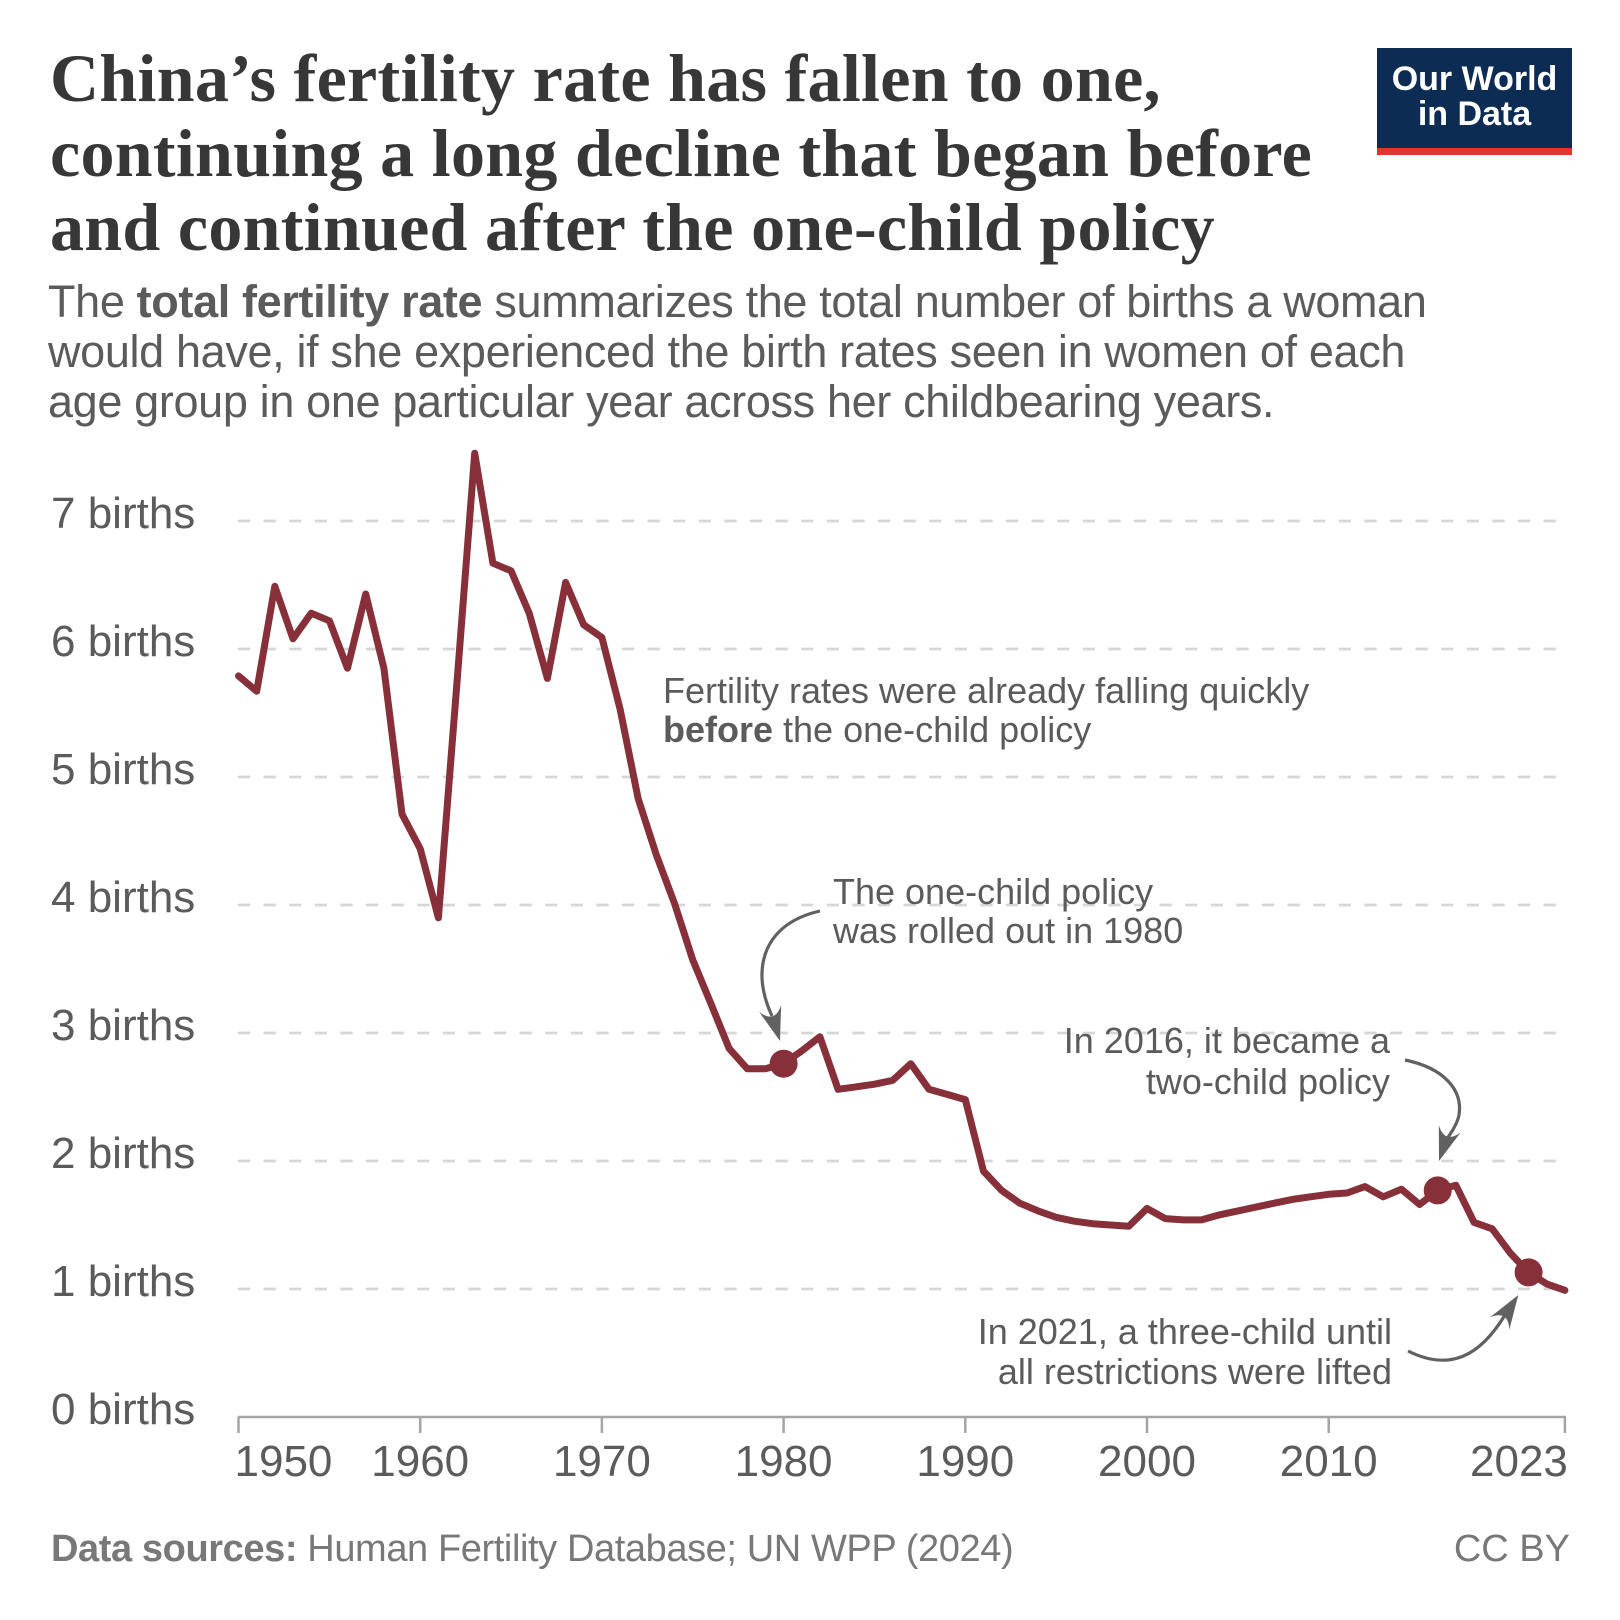 The height and width of the screenshot is (1620, 1620). Describe the element at coordinates (1007, 930) in the screenshot. I see `svg-text: was rolled out in 1980` at that location.